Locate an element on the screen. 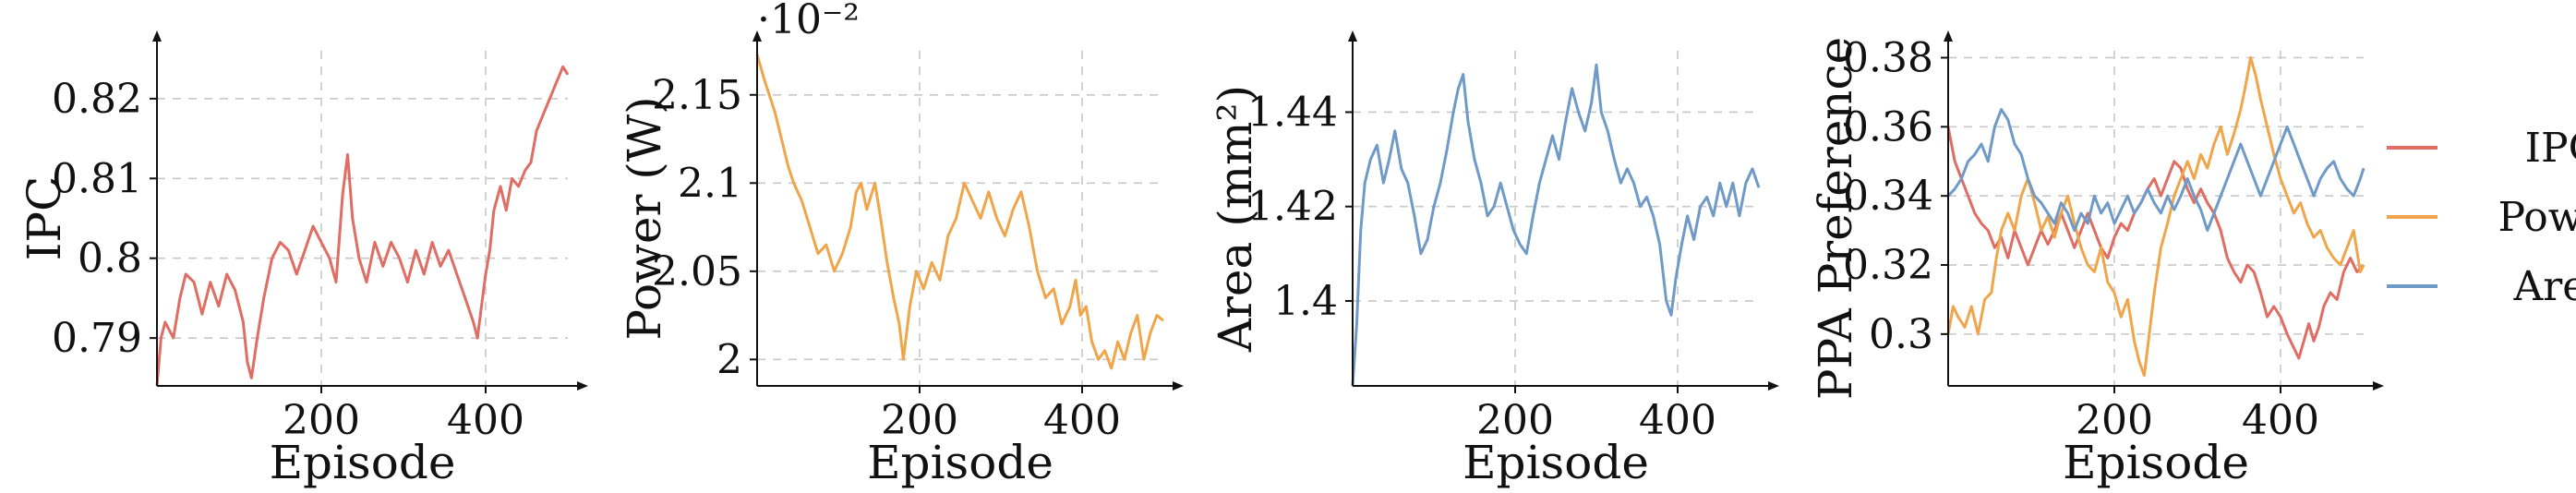 The image size is (2576, 493). y-tick-label: 2.1 is located at coordinates (710, 183).